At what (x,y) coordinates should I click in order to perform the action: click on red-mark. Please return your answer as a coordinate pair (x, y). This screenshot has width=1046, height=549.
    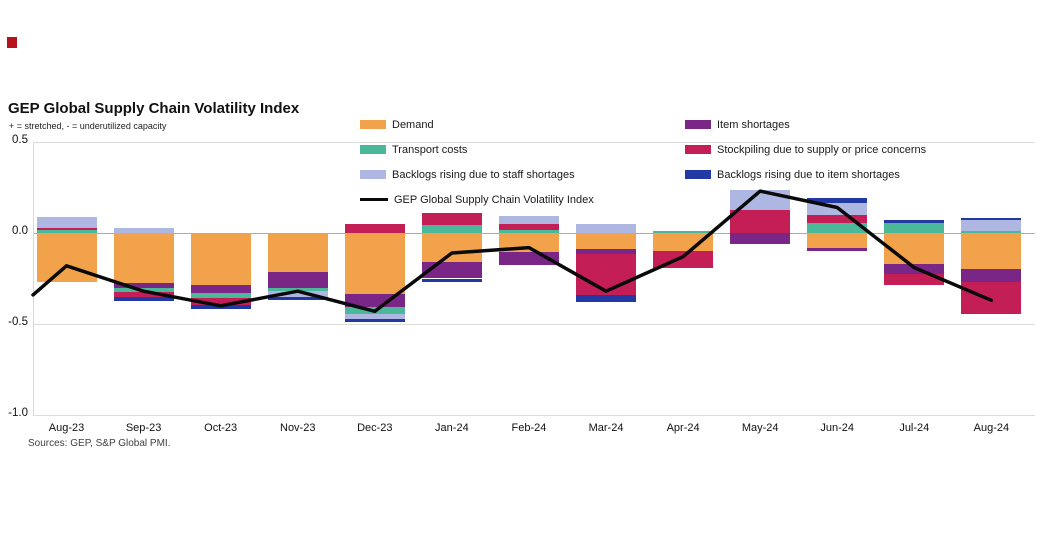
    Looking at the image, I should click on (12, 42).